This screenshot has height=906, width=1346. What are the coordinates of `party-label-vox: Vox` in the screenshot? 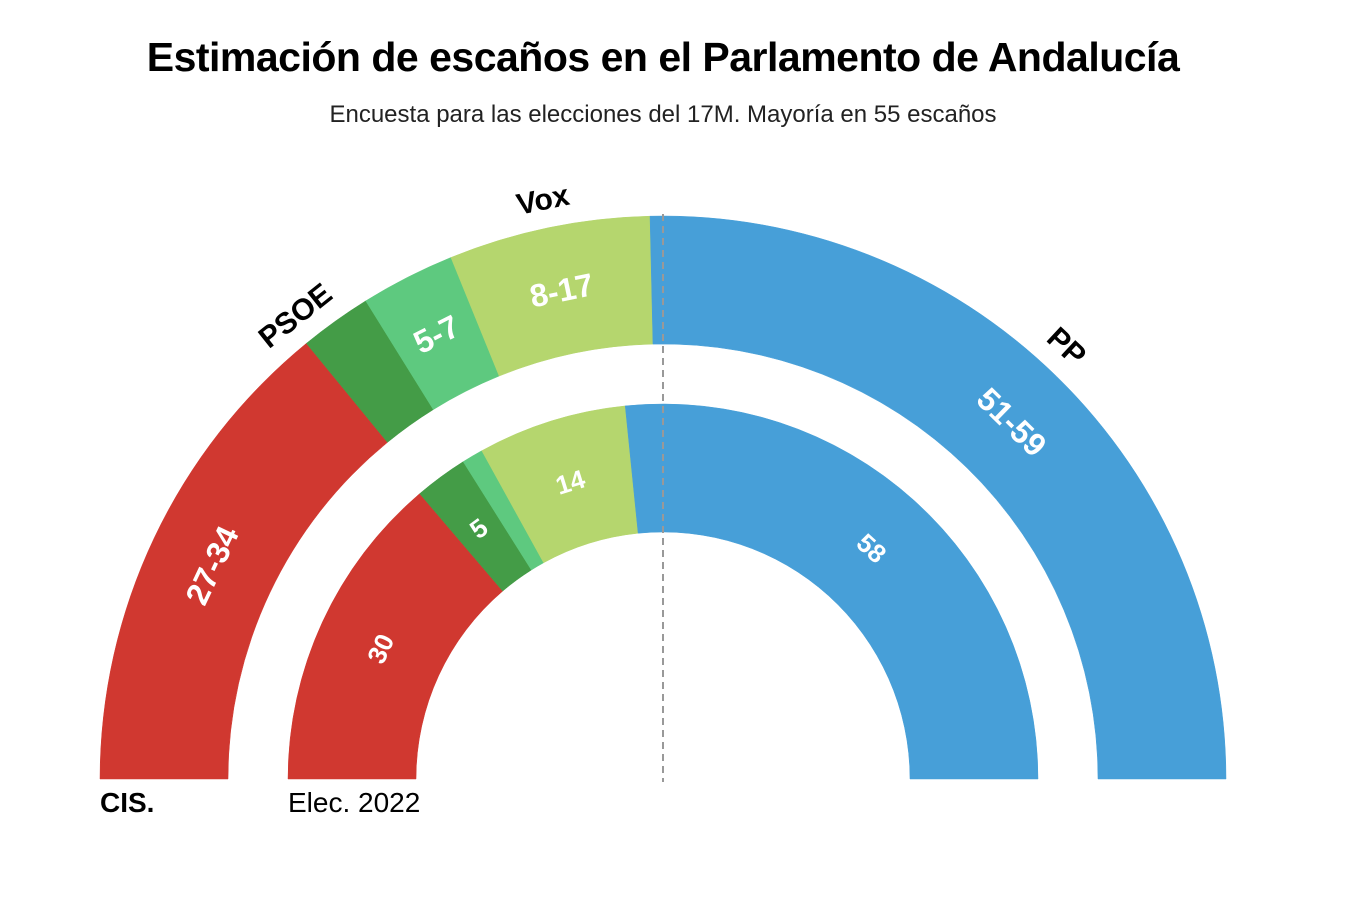 It's located at (543, 200).